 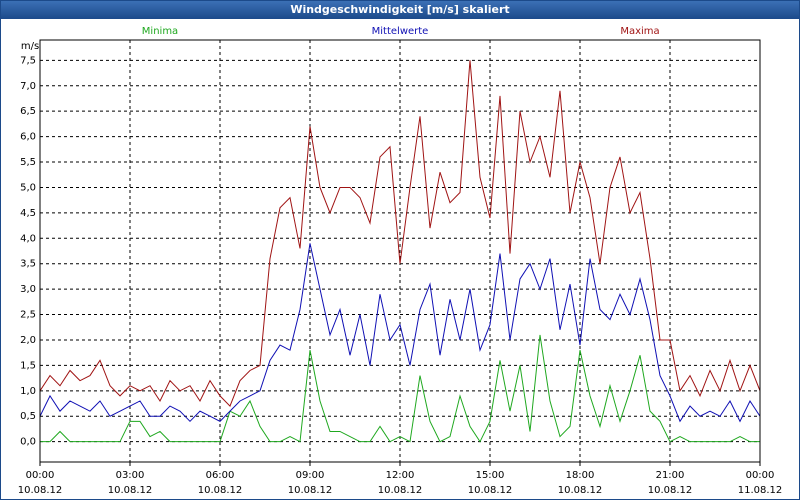 I want to click on y-tick-label: 5,0, so click(x=28, y=187).